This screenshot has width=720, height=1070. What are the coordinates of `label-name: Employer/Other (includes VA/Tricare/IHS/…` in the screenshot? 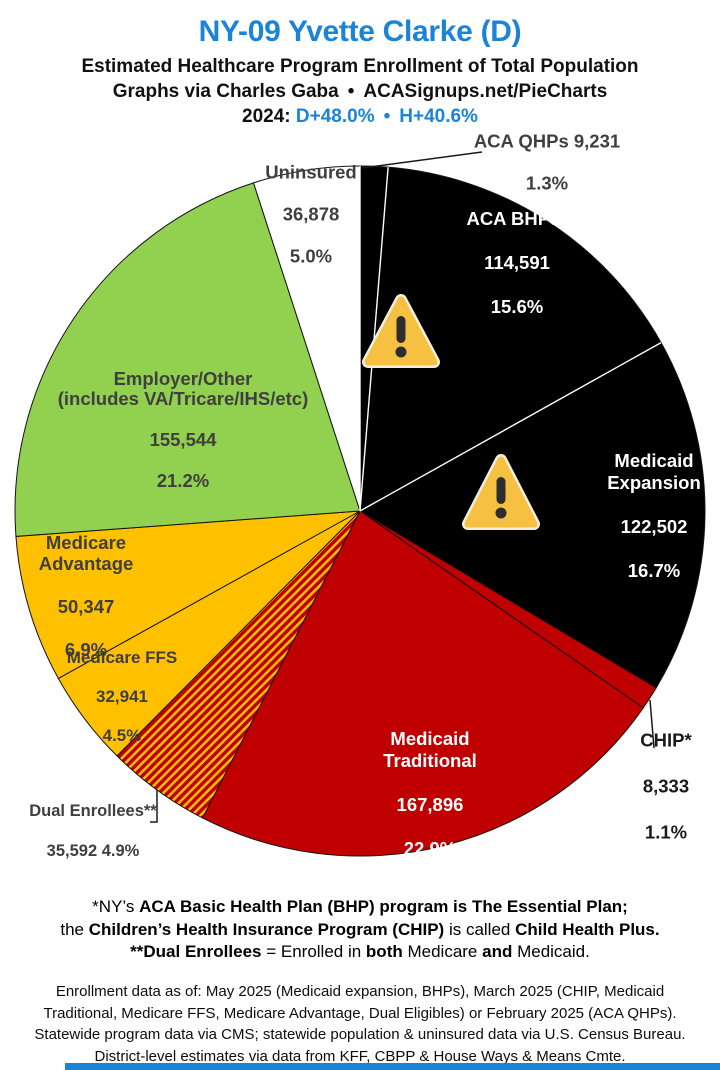 It's located at (183, 388).